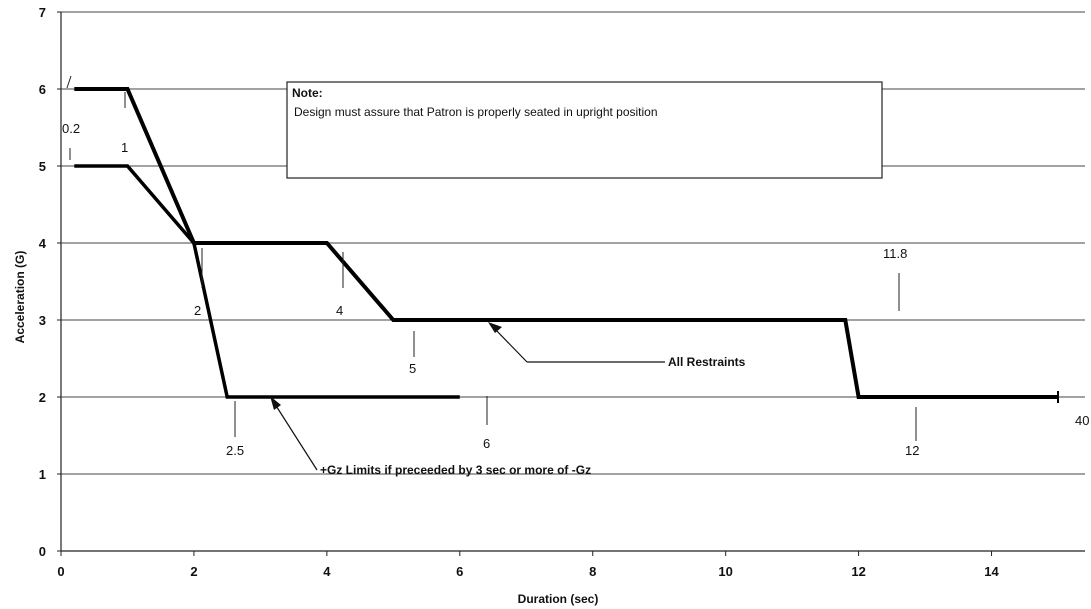 Image resolution: width=1091 pixels, height=609 pixels. Describe the element at coordinates (60, 571) in the screenshot. I see `x-tick-label: 0` at that location.